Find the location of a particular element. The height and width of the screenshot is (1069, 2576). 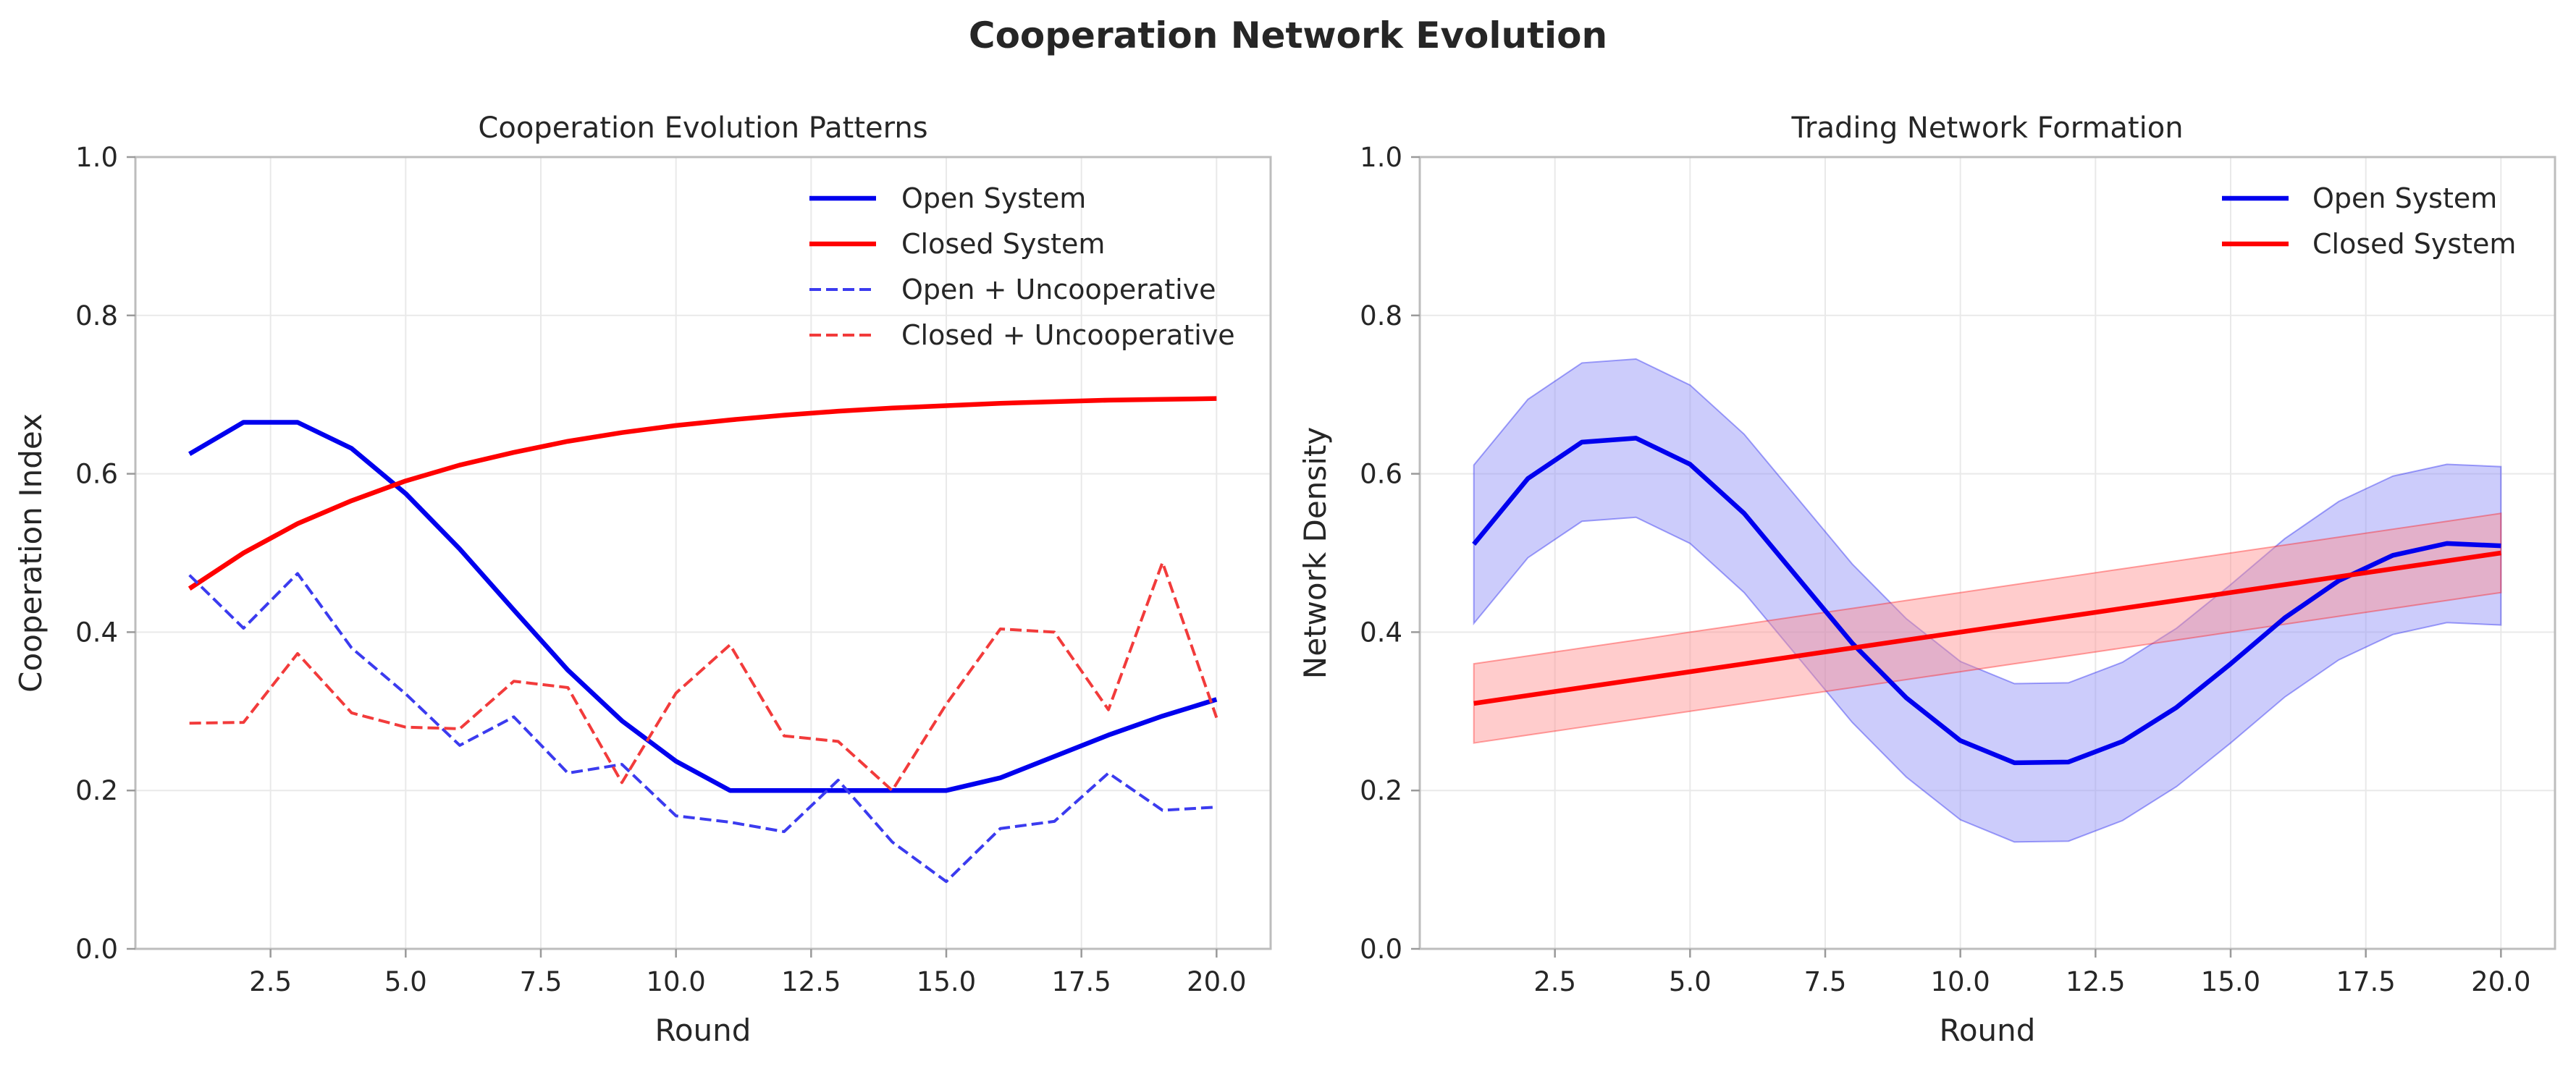

y-axis-label: Network Density is located at coordinates (1315, 553).